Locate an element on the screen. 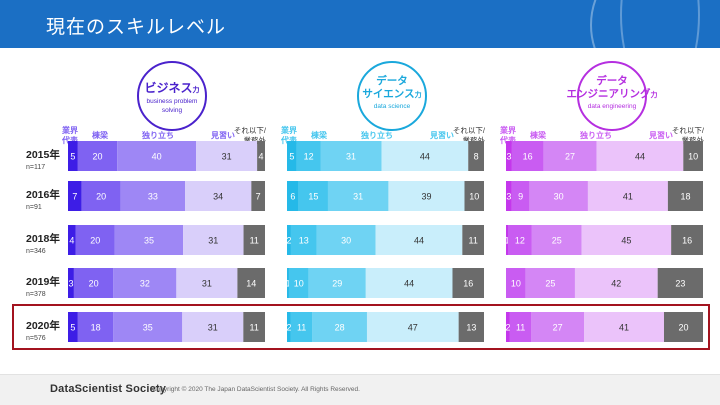 This screenshot has height=405, width=720. row-n-label: n=91 is located at coordinates (34, 207).